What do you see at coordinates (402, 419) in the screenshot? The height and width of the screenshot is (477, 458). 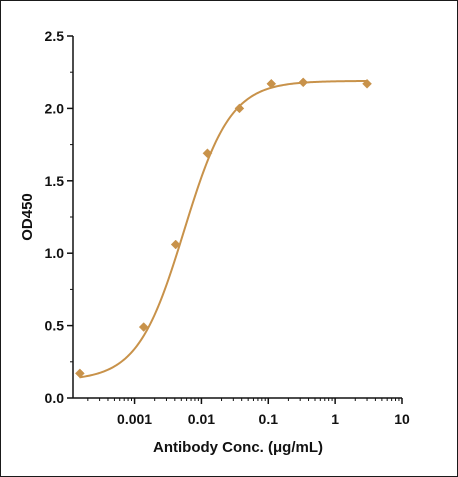 I see `x-tick-label: 10` at bounding box center [402, 419].